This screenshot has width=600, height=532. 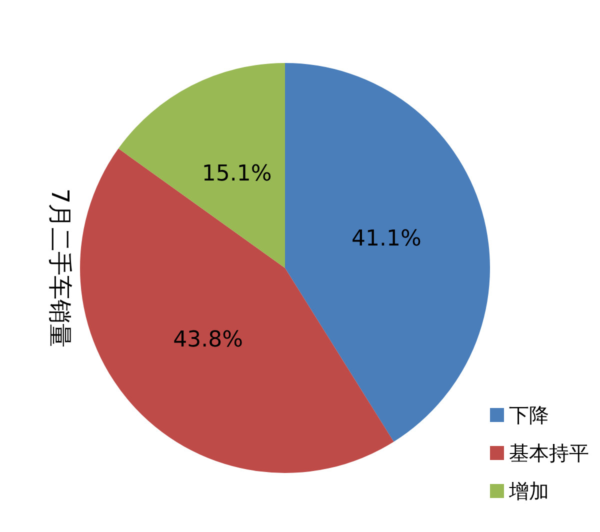 I want to click on legend-label: 基本持平, so click(x=549, y=453).